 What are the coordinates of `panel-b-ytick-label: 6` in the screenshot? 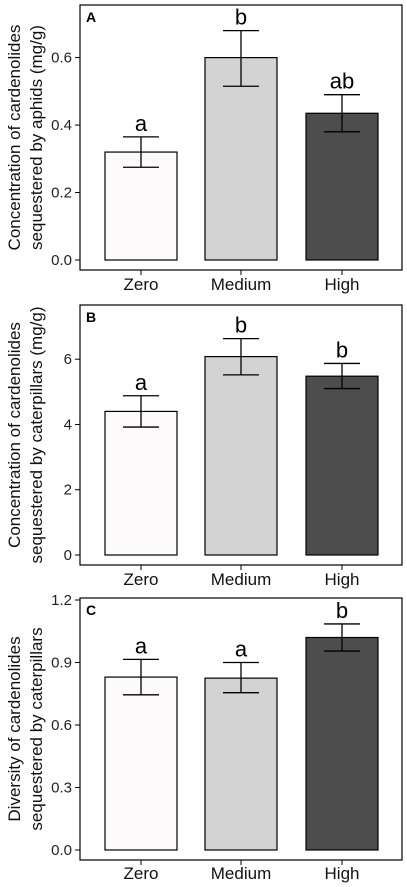 It's located at (68, 359).